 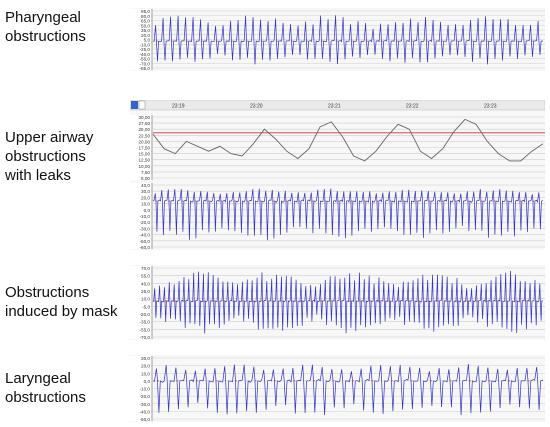 I want to click on y-tick-label: -5,0, so click(x=146, y=306).